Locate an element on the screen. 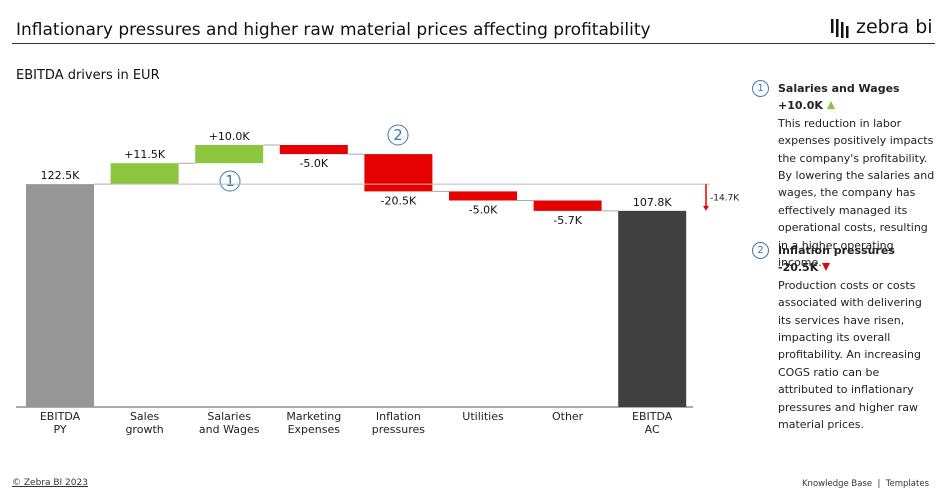 The image size is (945, 491). value-label: 122.5K is located at coordinates (60, 175).